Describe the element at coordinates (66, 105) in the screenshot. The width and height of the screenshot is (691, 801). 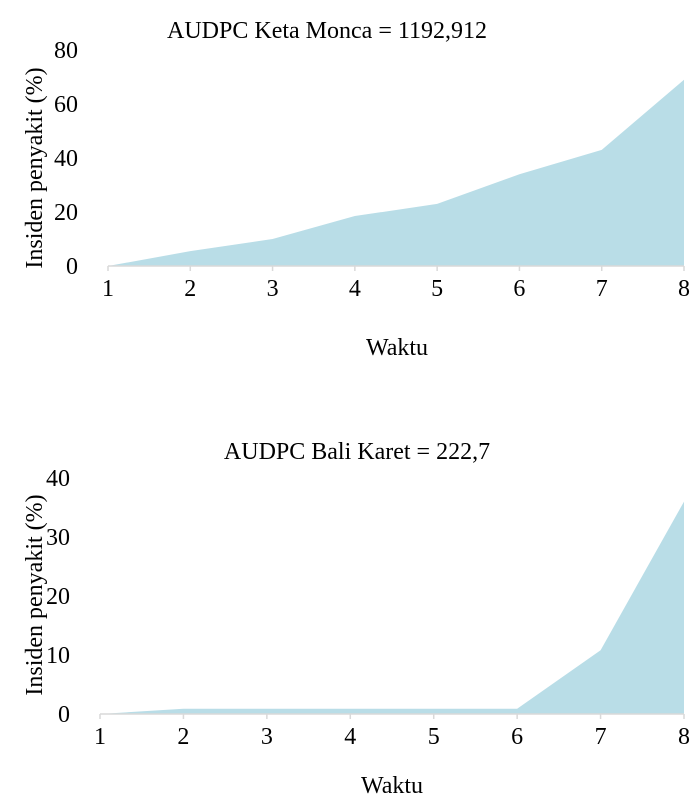
I see `y-tick-label: 60` at that location.